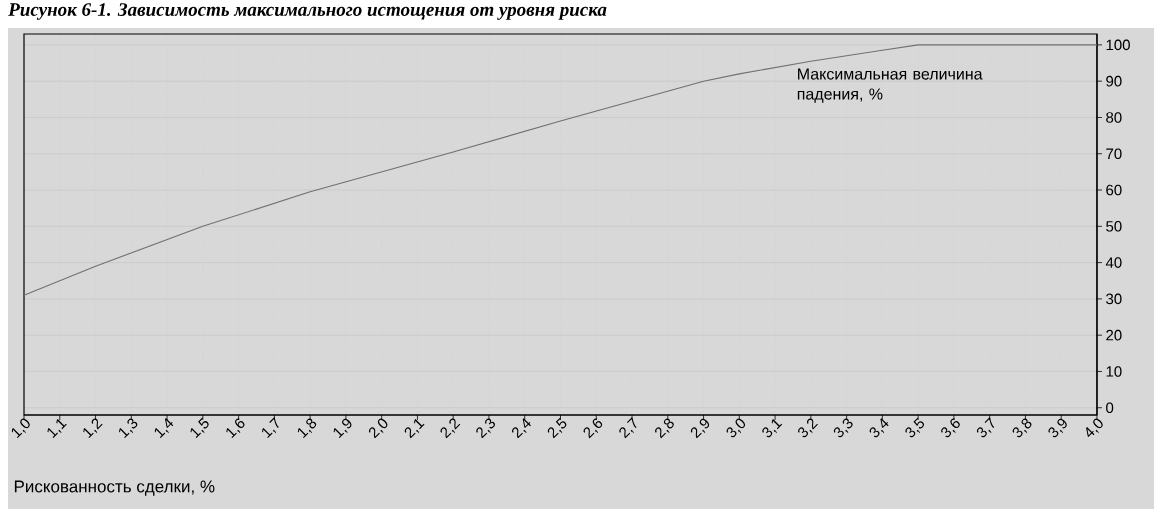  What do you see at coordinates (20, 428) in the screenshot?
I see `x-tick-label: 1,0` at bounding box center [20, 428].